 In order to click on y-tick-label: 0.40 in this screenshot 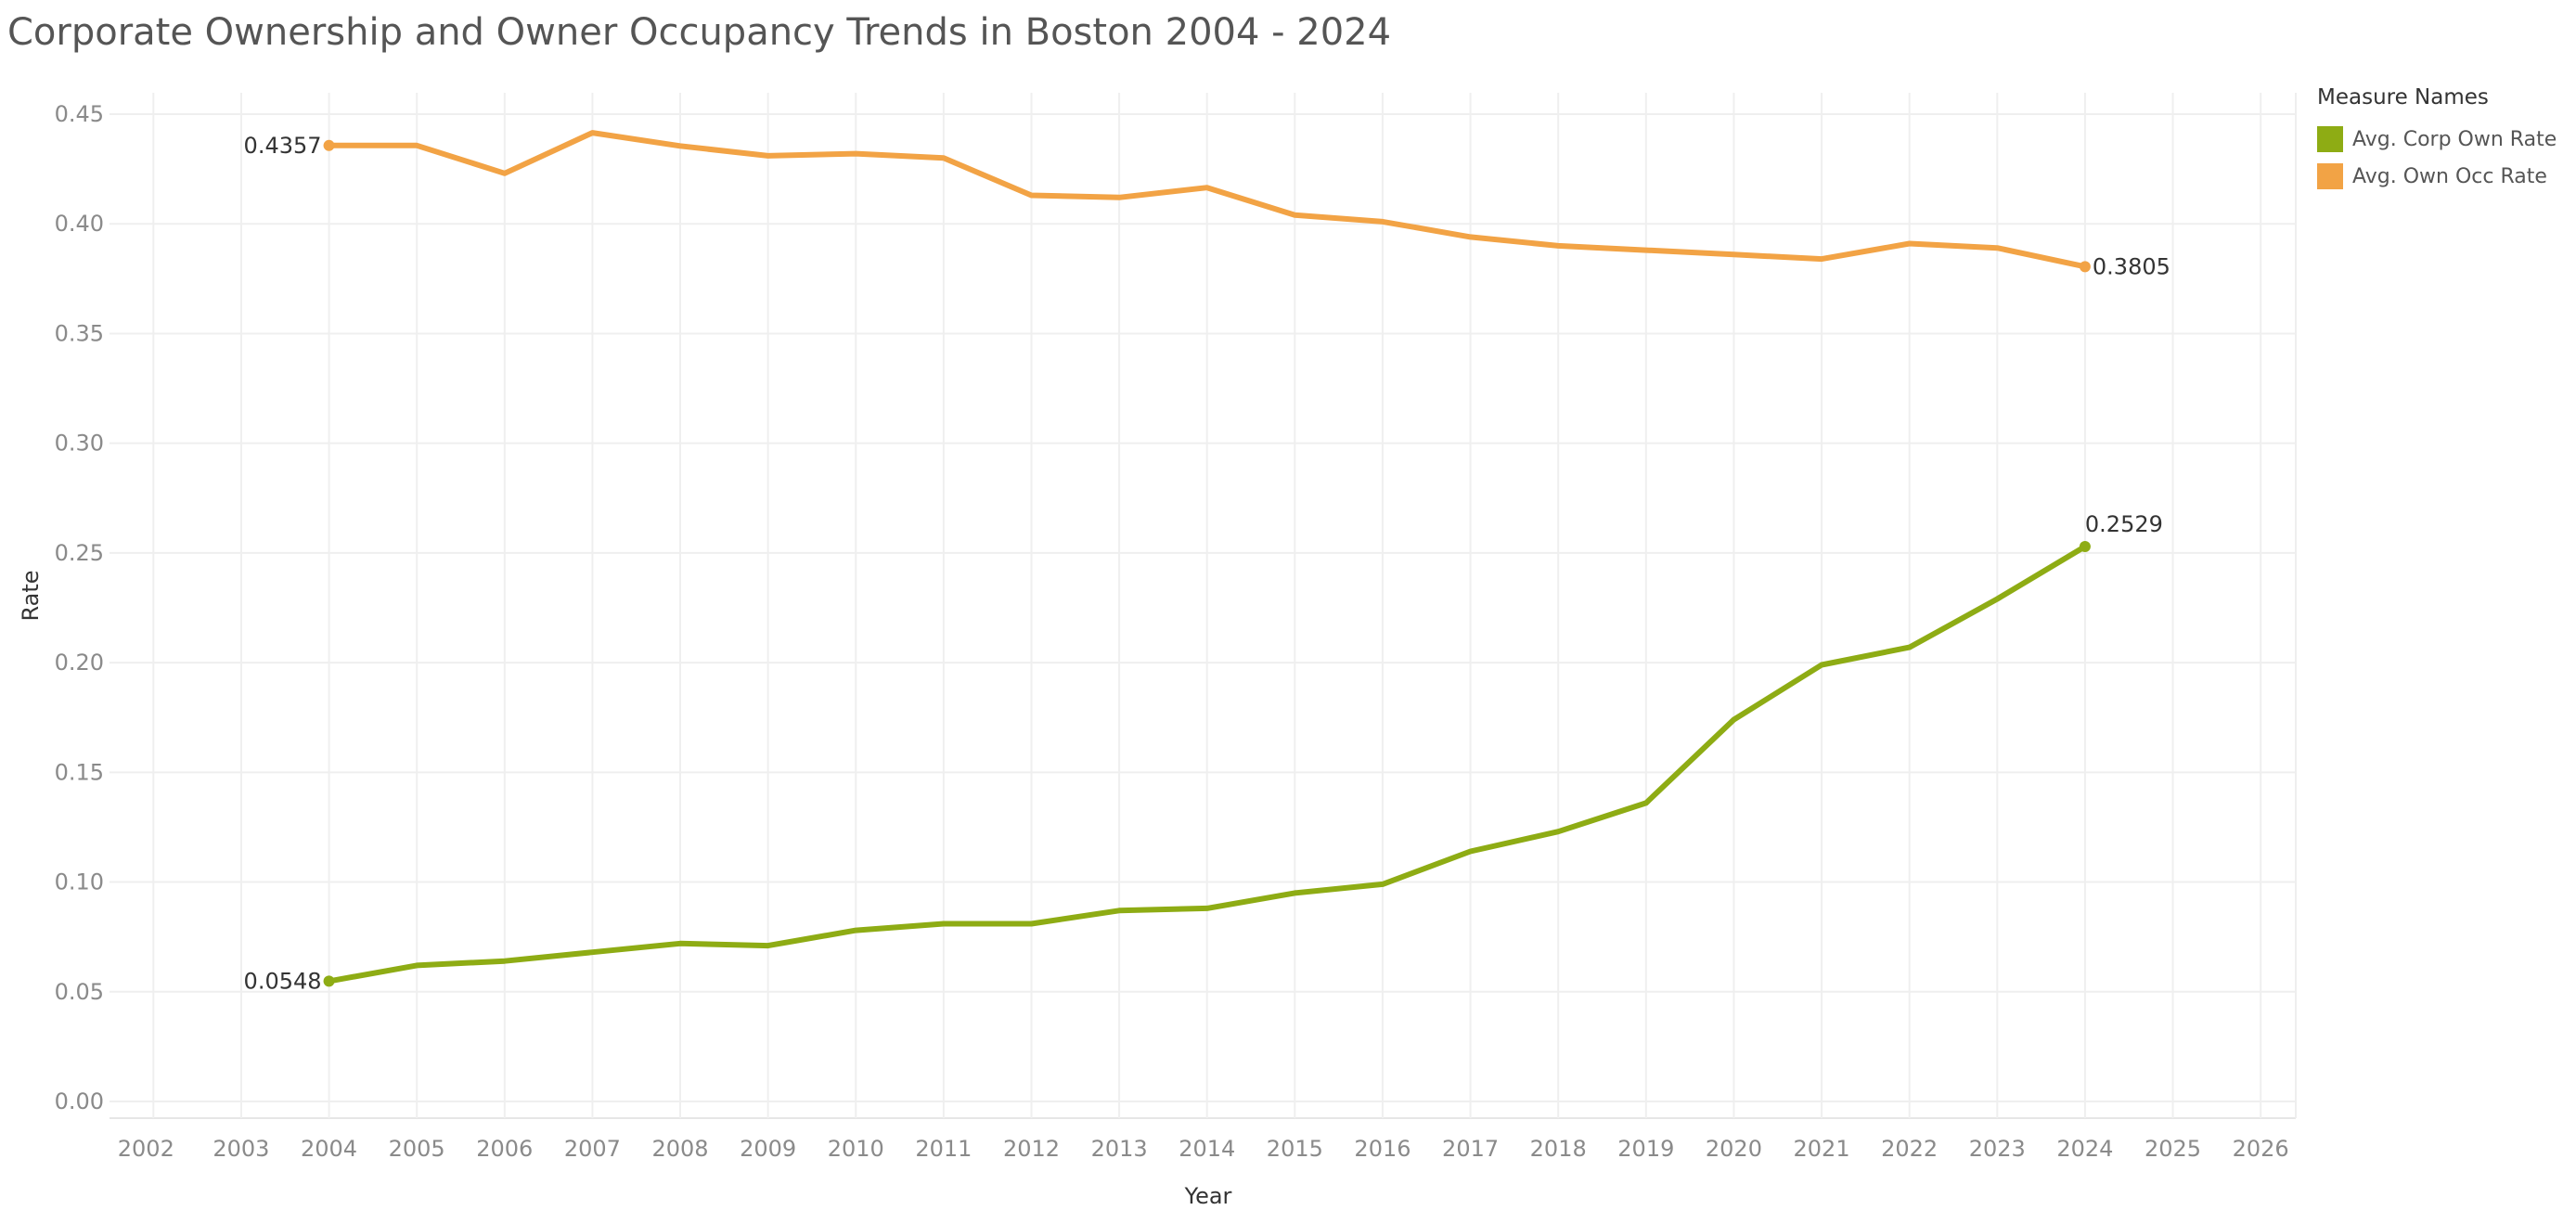, I will do `click(79, 224)`.